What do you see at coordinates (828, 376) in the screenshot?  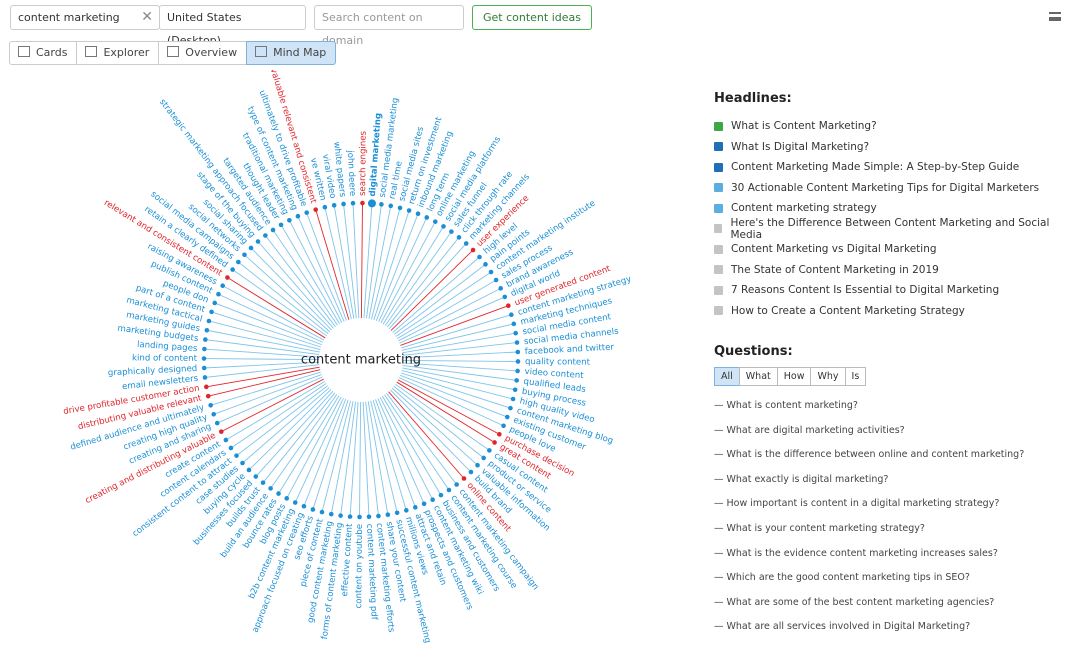 I see `filter-button: Why` at bounding box center [828, 376].